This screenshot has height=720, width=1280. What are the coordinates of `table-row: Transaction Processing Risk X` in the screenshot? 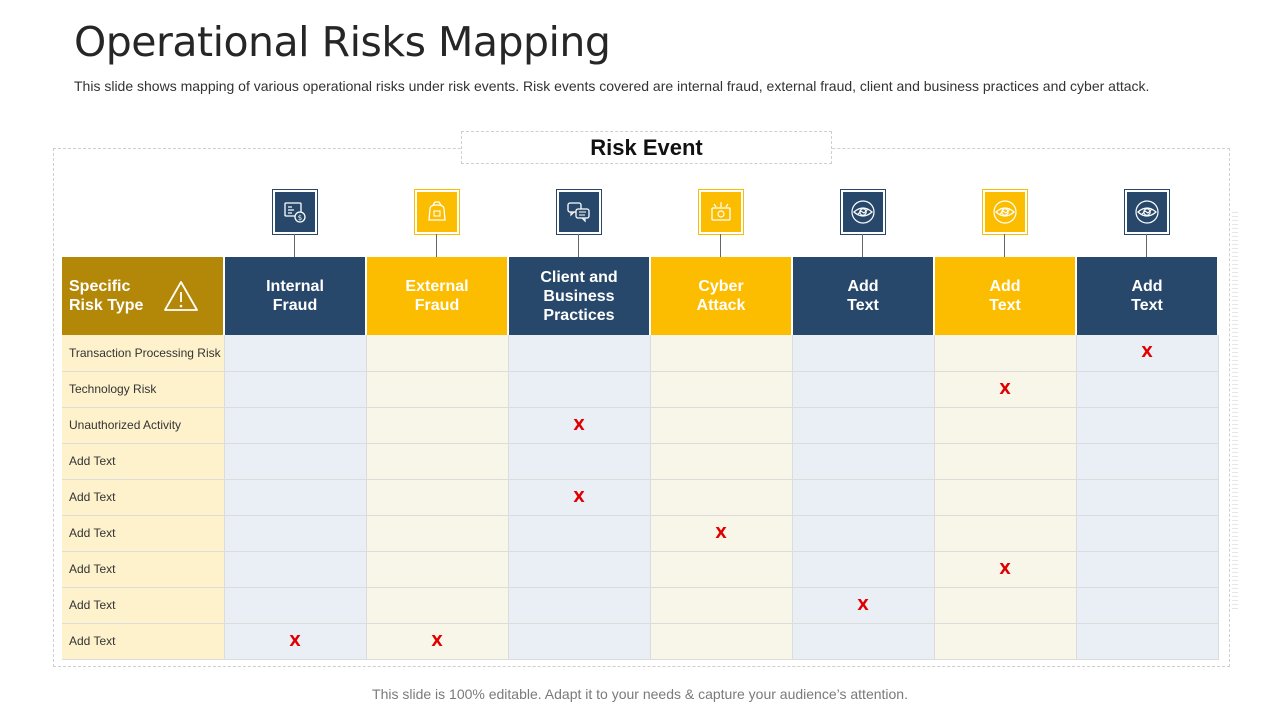 It's located at (640, 353).